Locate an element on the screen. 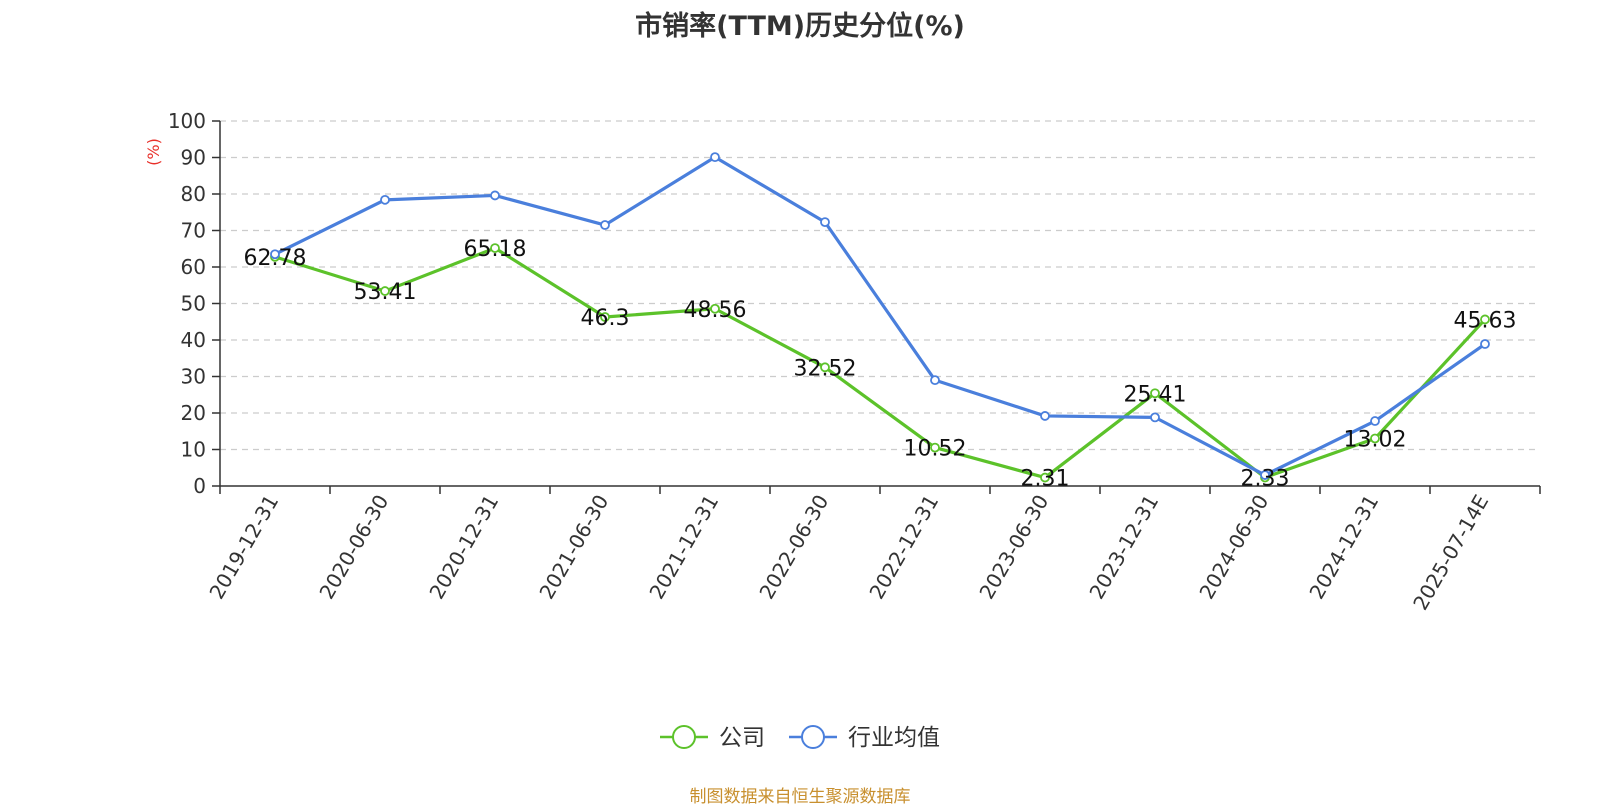  y-tick-label: 90 is located at coordinates (193, 158).